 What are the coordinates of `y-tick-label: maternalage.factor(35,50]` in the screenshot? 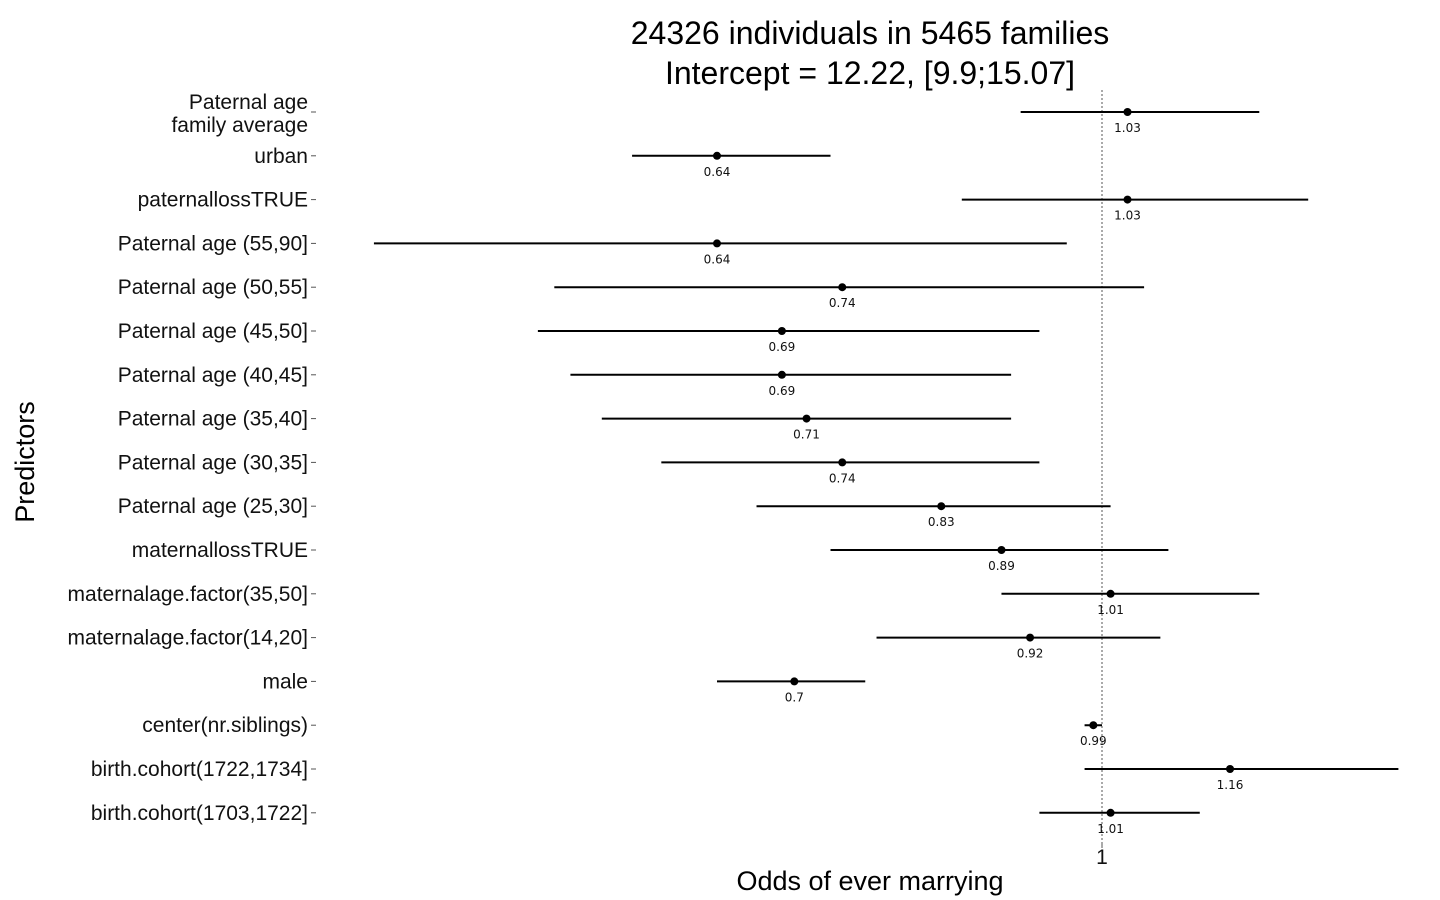 It's located at (188, 594).